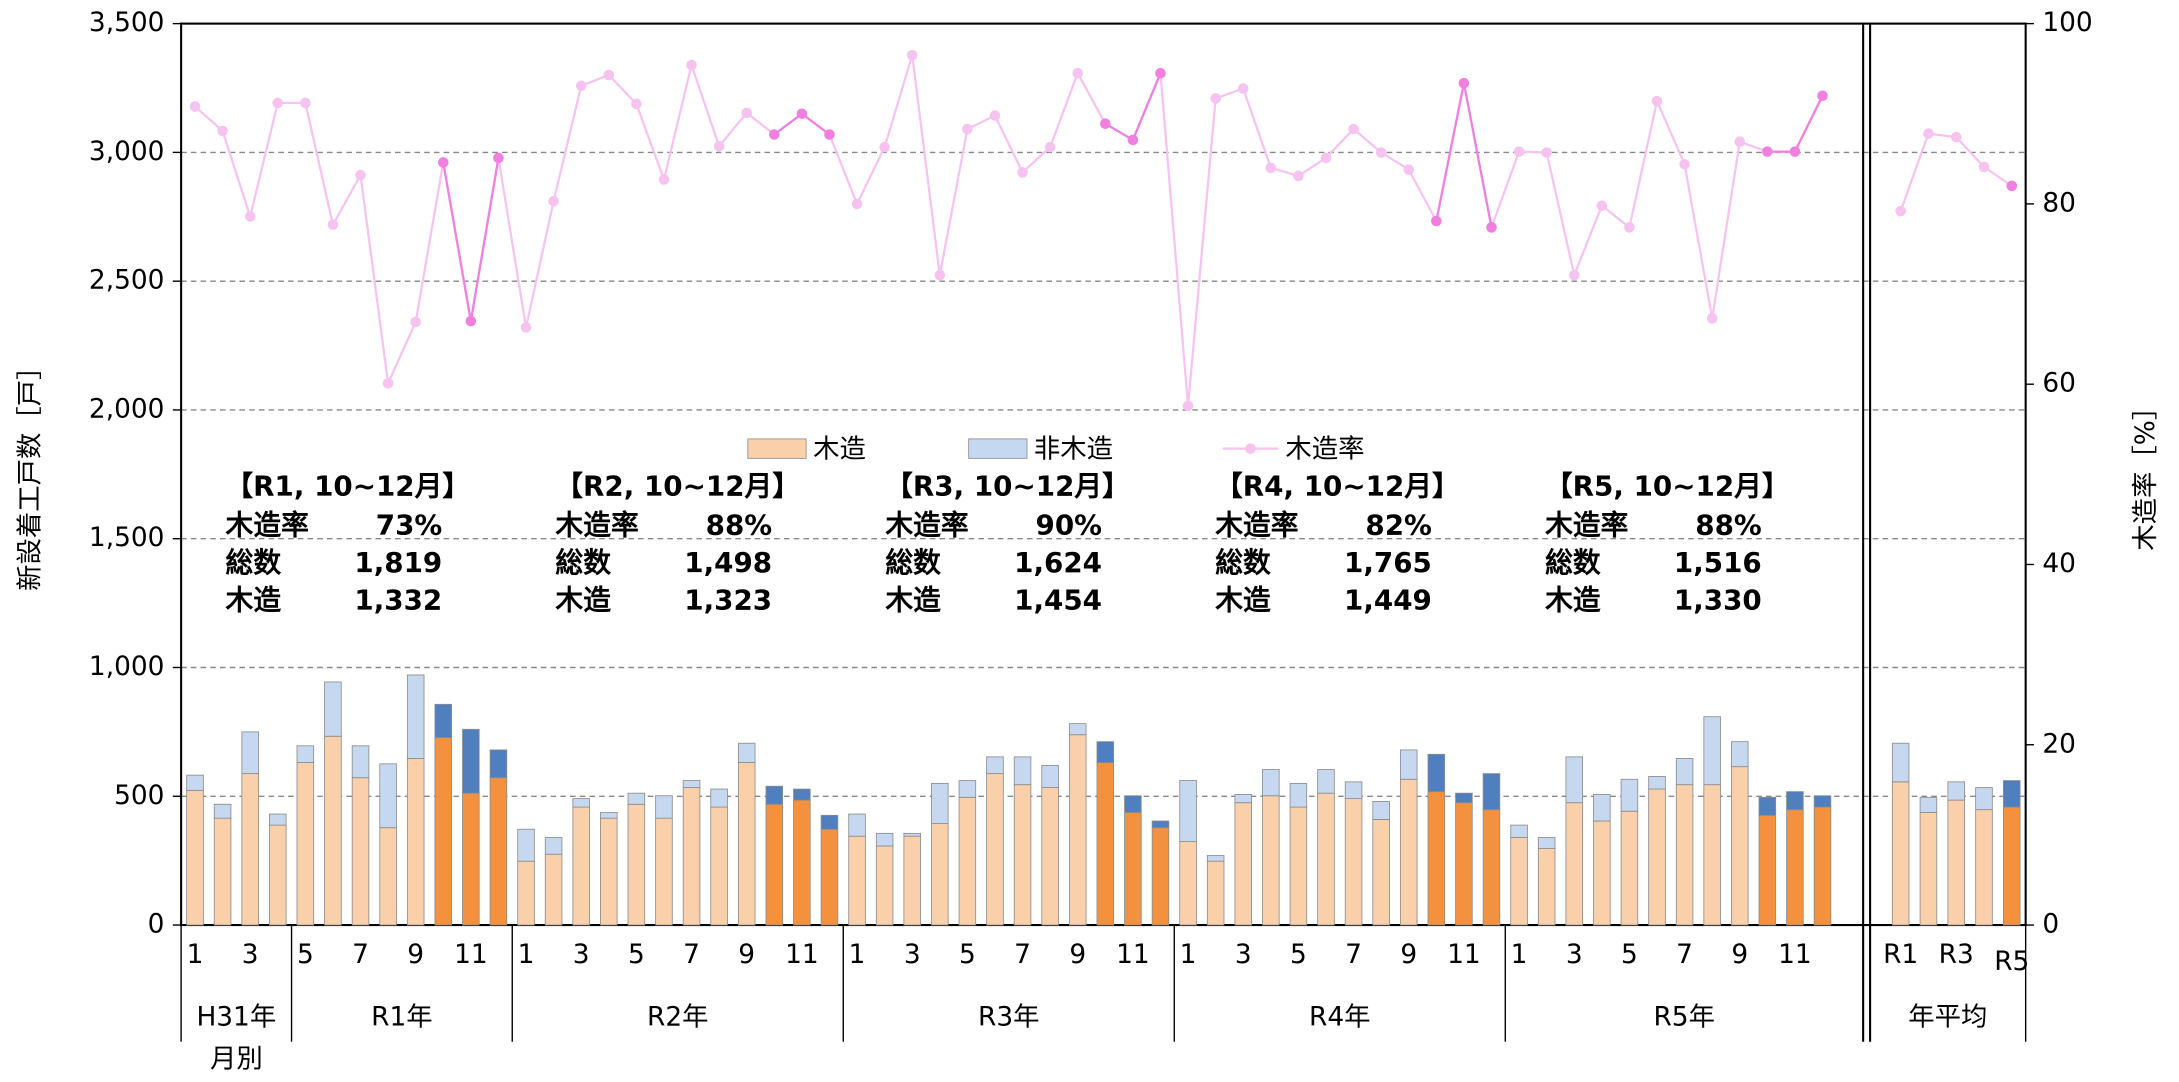 This screenshot has height=1082, width=2179. I want to click on annotation-value: 1,516, so click(1718, 562).